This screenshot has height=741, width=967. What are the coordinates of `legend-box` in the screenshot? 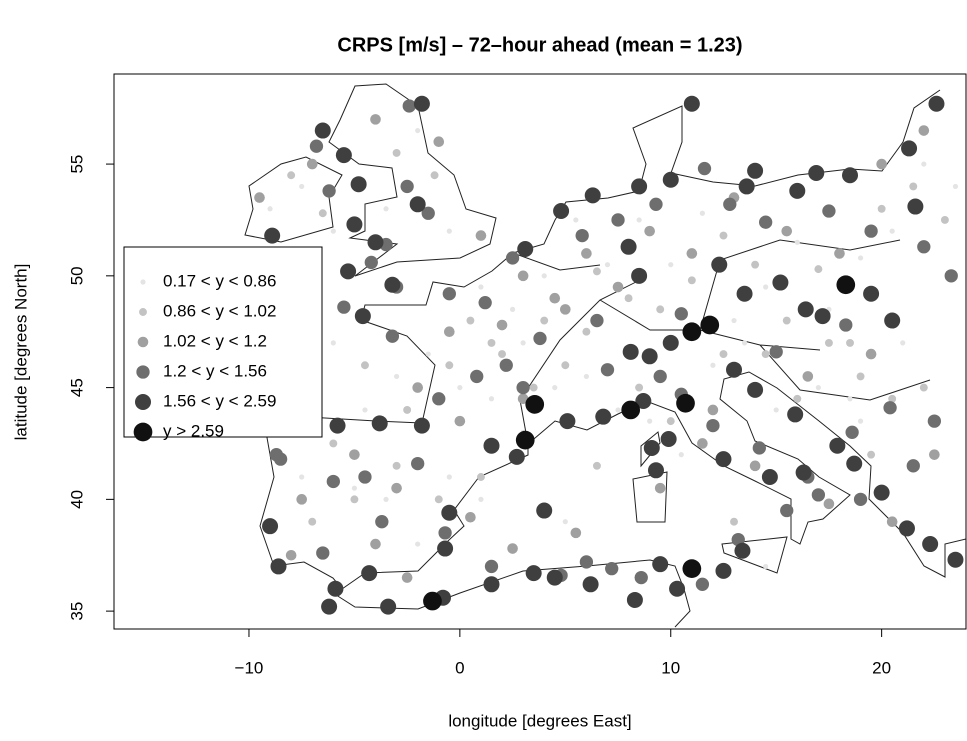 It's located at (223, 342).